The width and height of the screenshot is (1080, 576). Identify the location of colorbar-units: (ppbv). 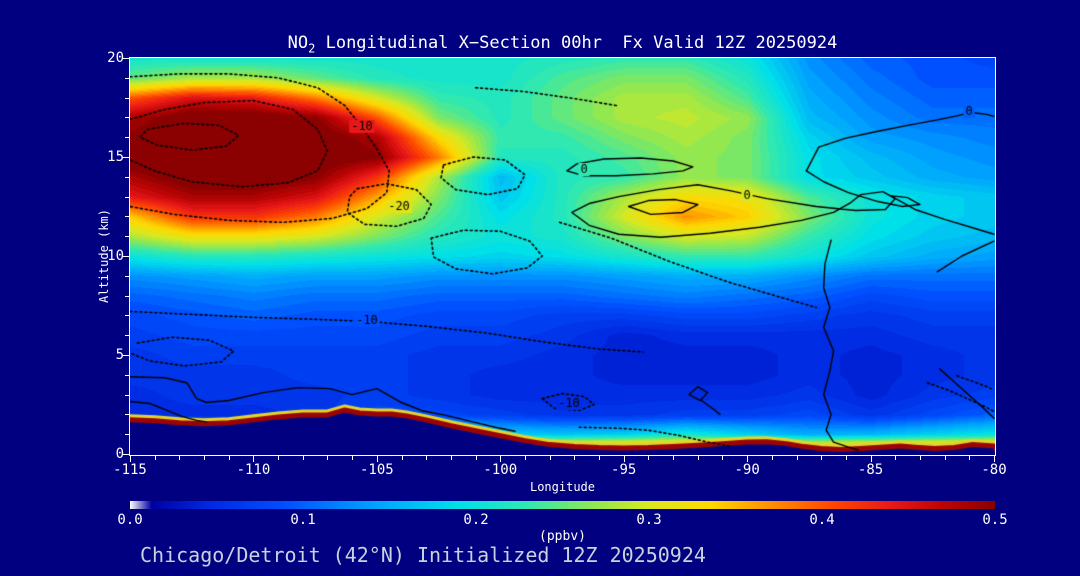
(562, 536).